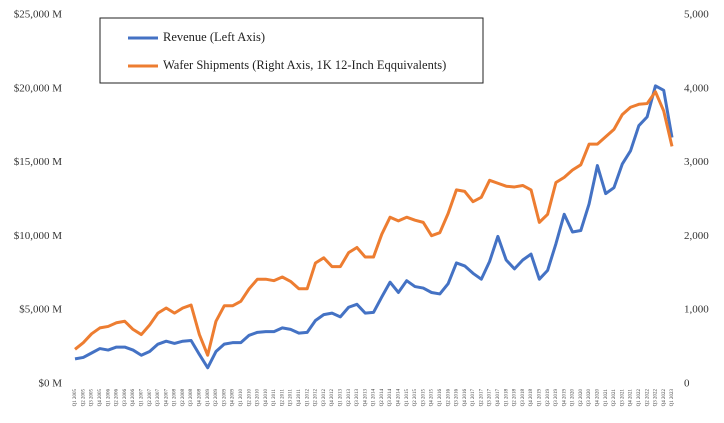 Image resolution: width=724 pixels, height=423 pixels. Describe the element at coordinates (38, 162) in the screenshot. I see `y-tick-label: $15,000 M` at that location.